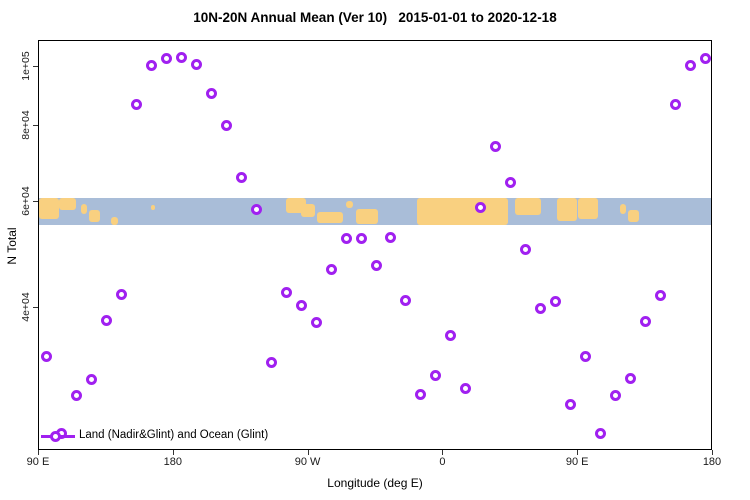 The image size is (750, 500). I want to click on y-axis-label: N Total, so click(12, 246).